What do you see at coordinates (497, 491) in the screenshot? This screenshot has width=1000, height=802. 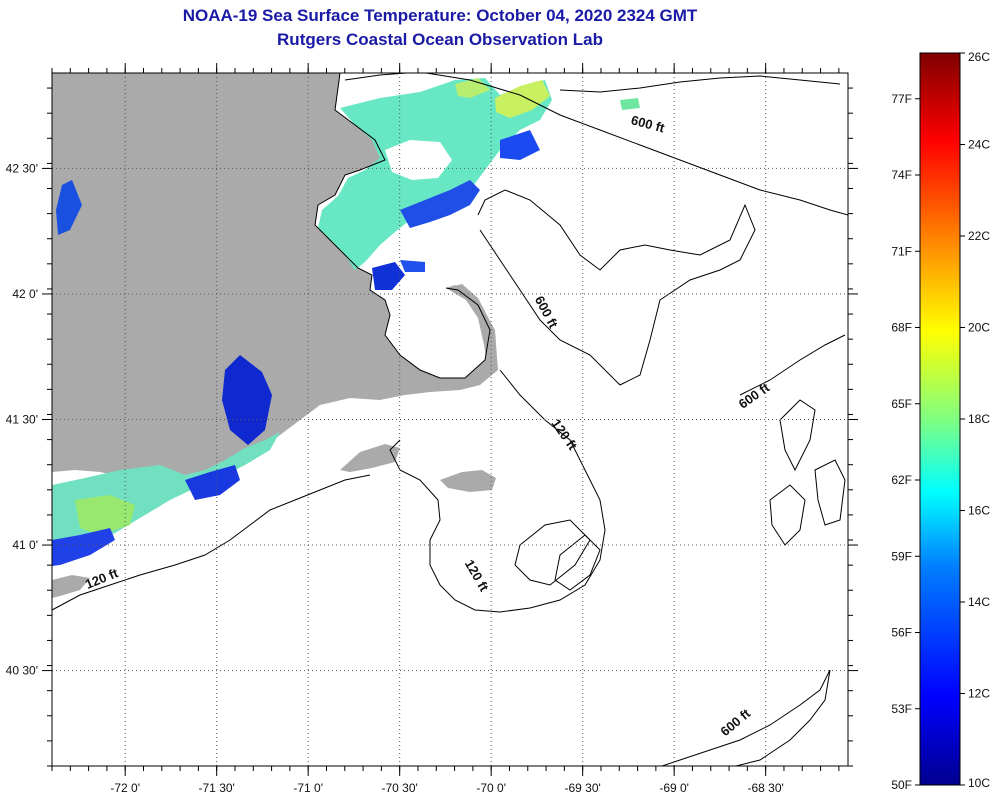 I see `contour-120ft-cape` at bounding box center [497, 491].